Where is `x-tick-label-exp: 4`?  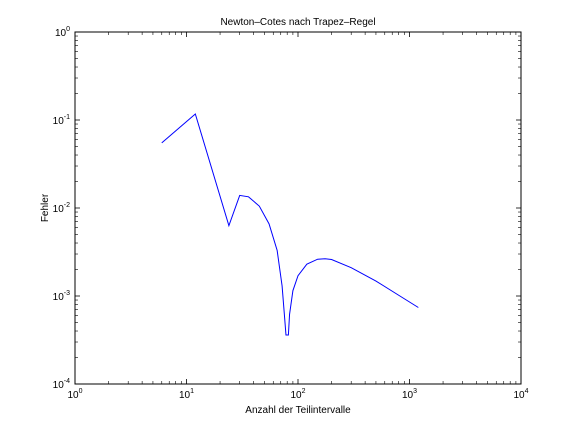
x-tick-label-exp: 4 is located at coordinates (527, 391).